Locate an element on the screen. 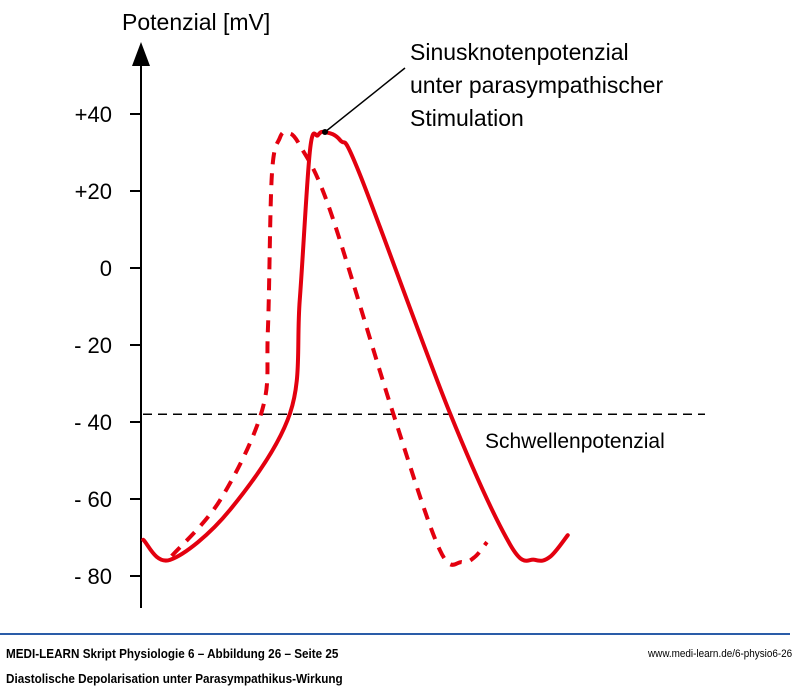 The image size is (800, 689). y-tick-label: - 40 is located at coordinates (93, 422).